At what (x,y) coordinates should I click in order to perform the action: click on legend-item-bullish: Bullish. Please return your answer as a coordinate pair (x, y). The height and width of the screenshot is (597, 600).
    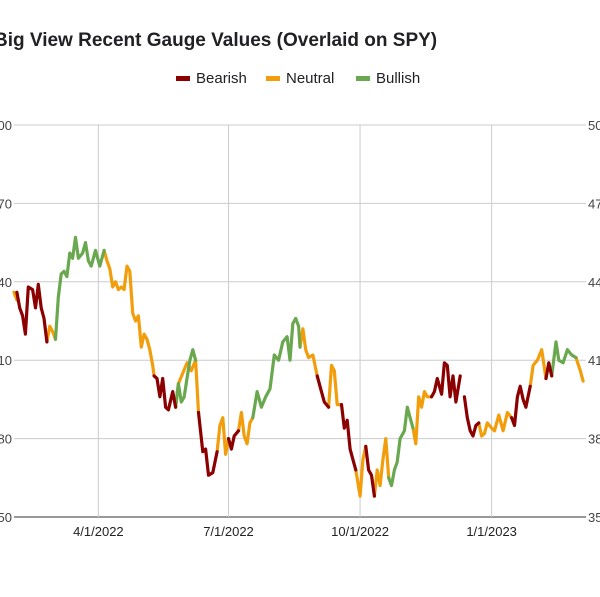
    Looking at the image, I should click on (388, 78).